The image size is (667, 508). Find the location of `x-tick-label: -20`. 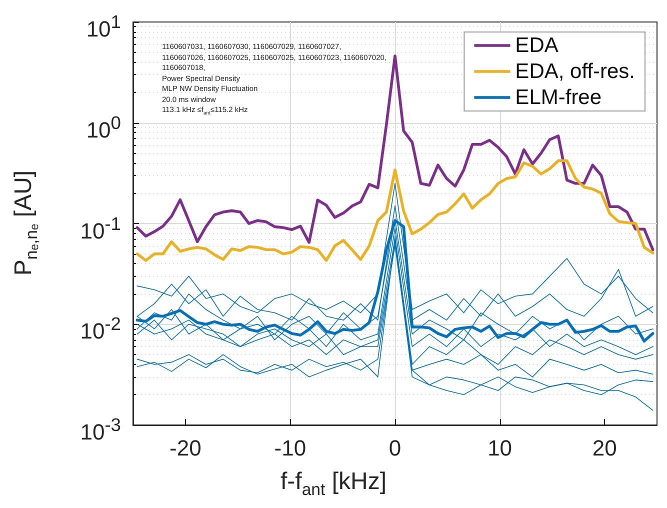

x-tick-label: -20 is located at coordinates (186, 448).